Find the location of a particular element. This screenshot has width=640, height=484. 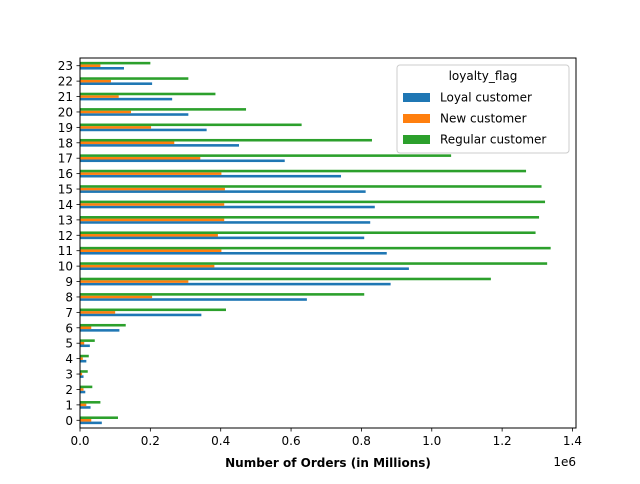

y-tick-label: 3 is located at coordinates (69, 375).